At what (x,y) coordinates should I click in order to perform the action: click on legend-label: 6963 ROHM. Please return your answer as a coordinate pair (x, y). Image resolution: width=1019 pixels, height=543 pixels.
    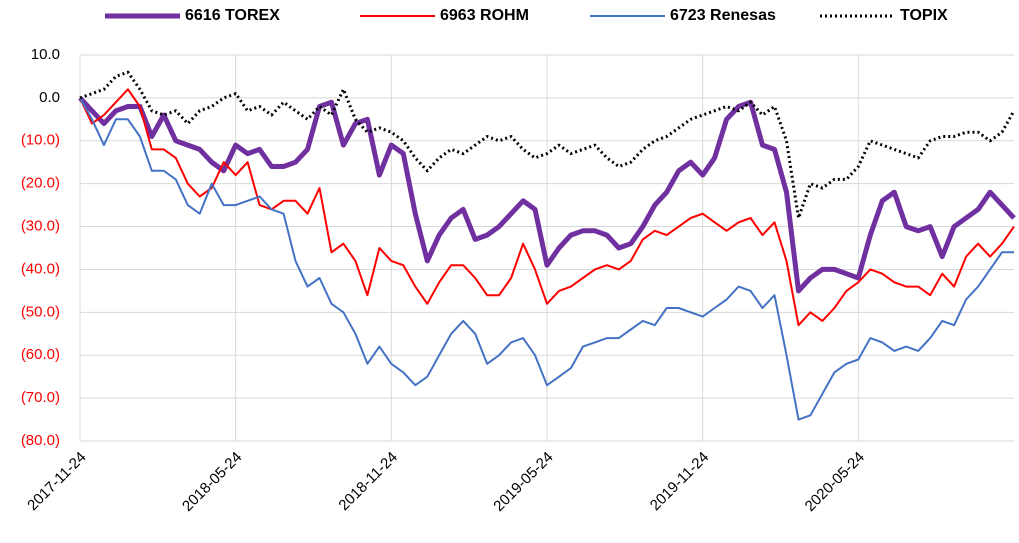
    Looking at the image, I should click on (484, 15).